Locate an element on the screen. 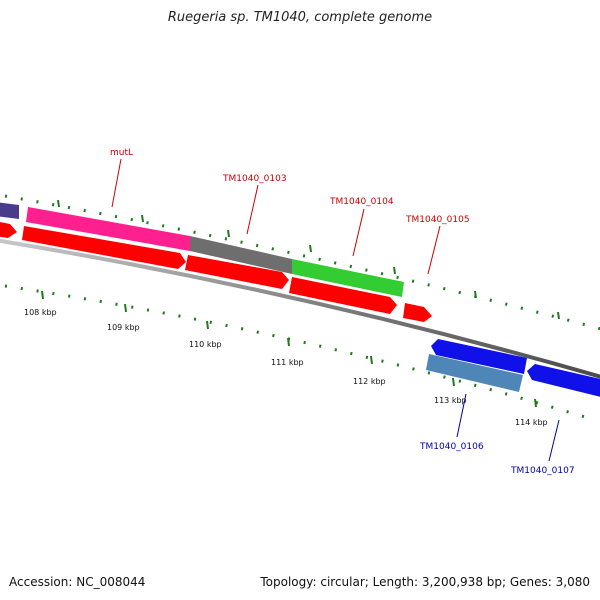 The width and height of the screenshot is (600, 600). gene-mutL is located at coordinates (108, 229).